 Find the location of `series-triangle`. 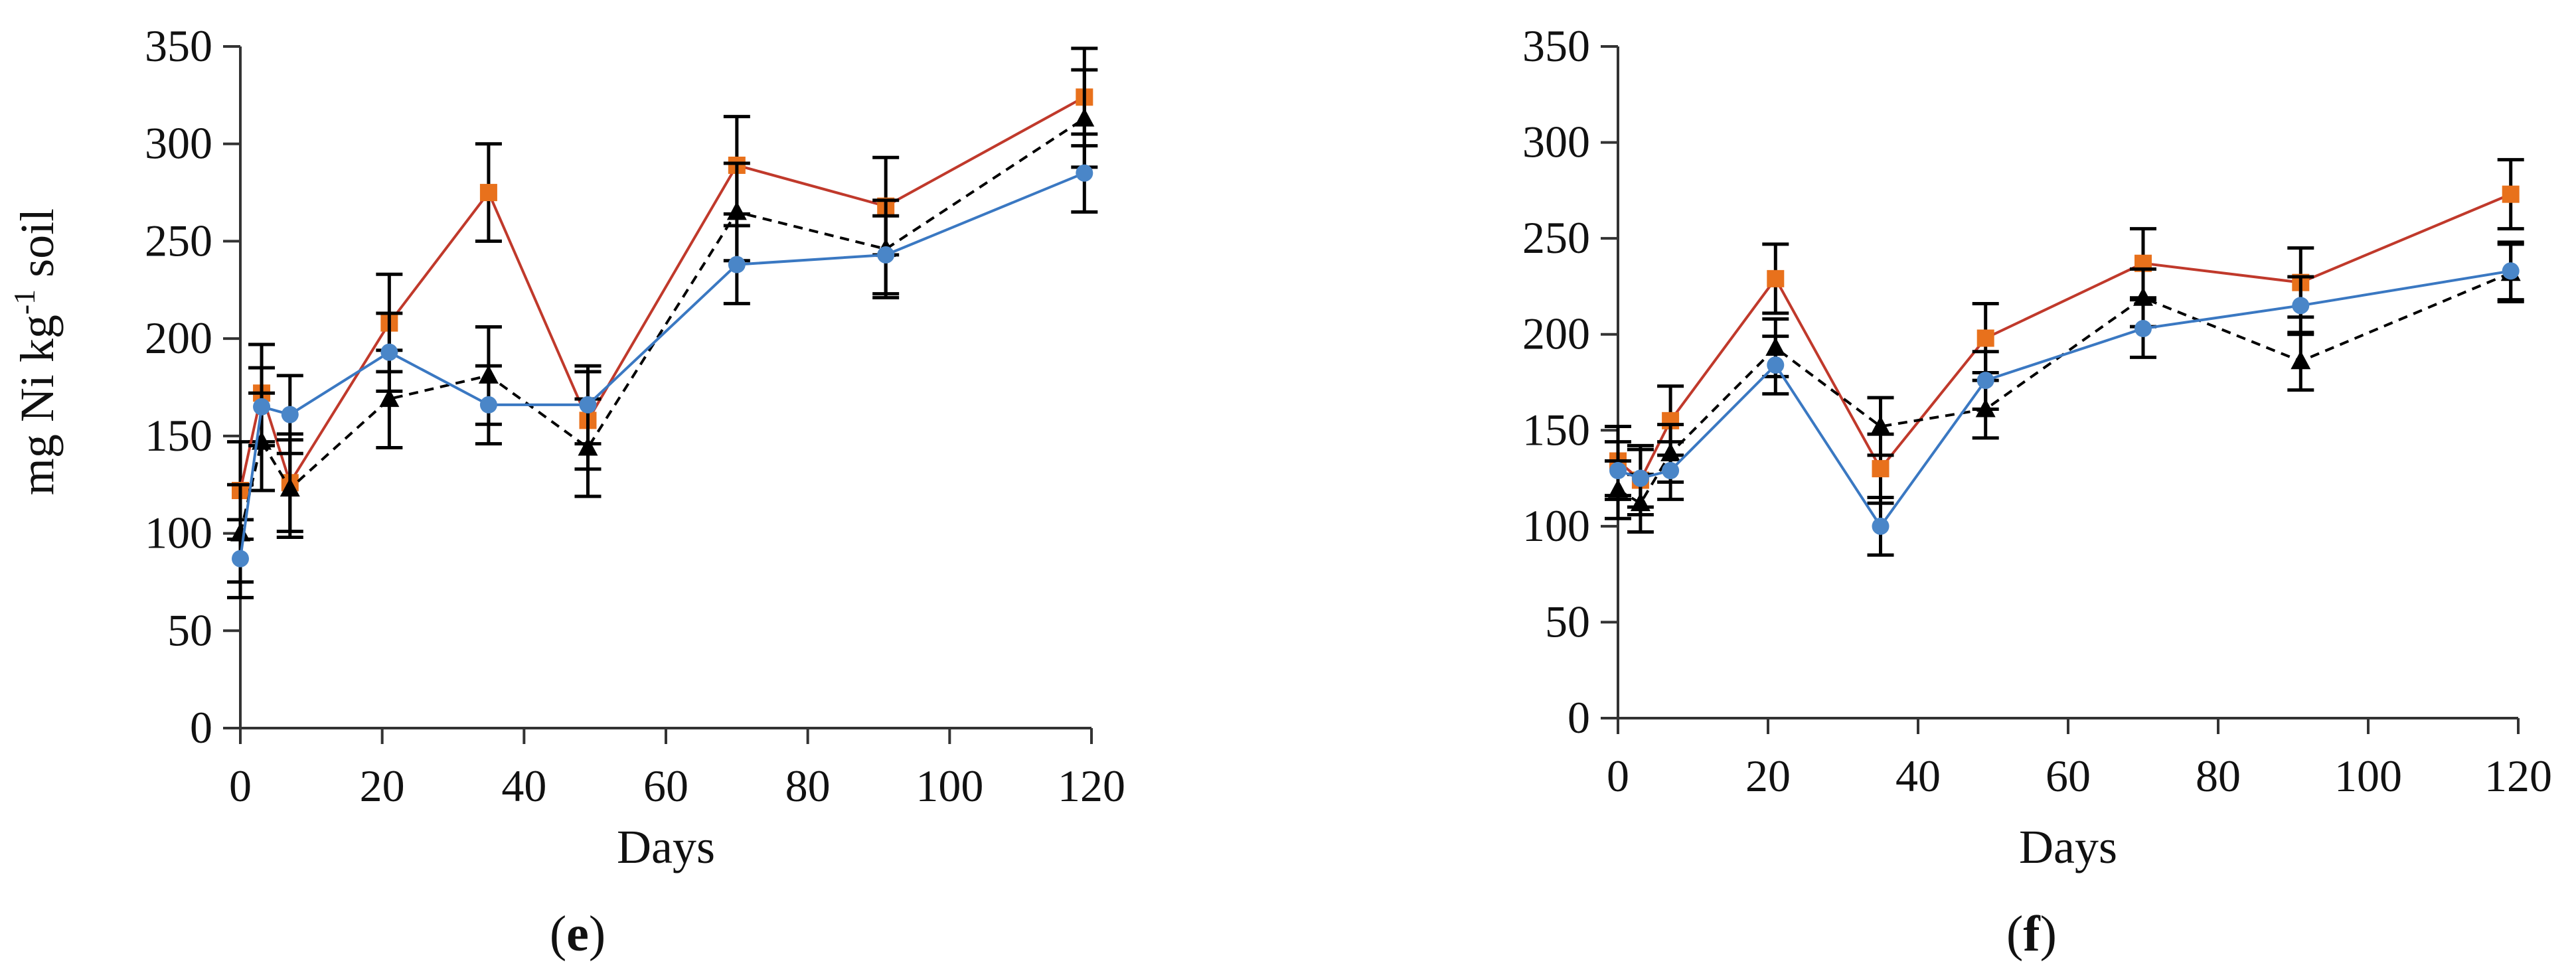

series-triangle is located at coordinates (2064, 388).